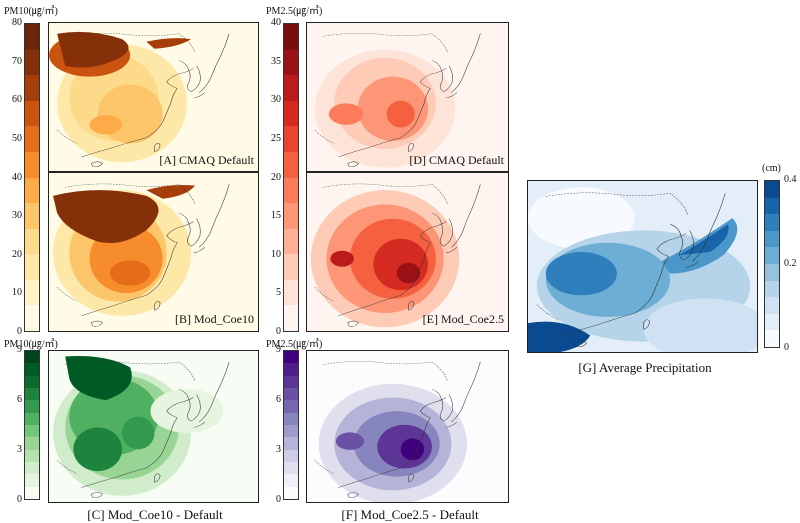  What do you see at coordinates (407, 252) in the screenshot?
I see `map-panel-e: [E] Mod_Coe2.5` at bounding box center [407, 252].